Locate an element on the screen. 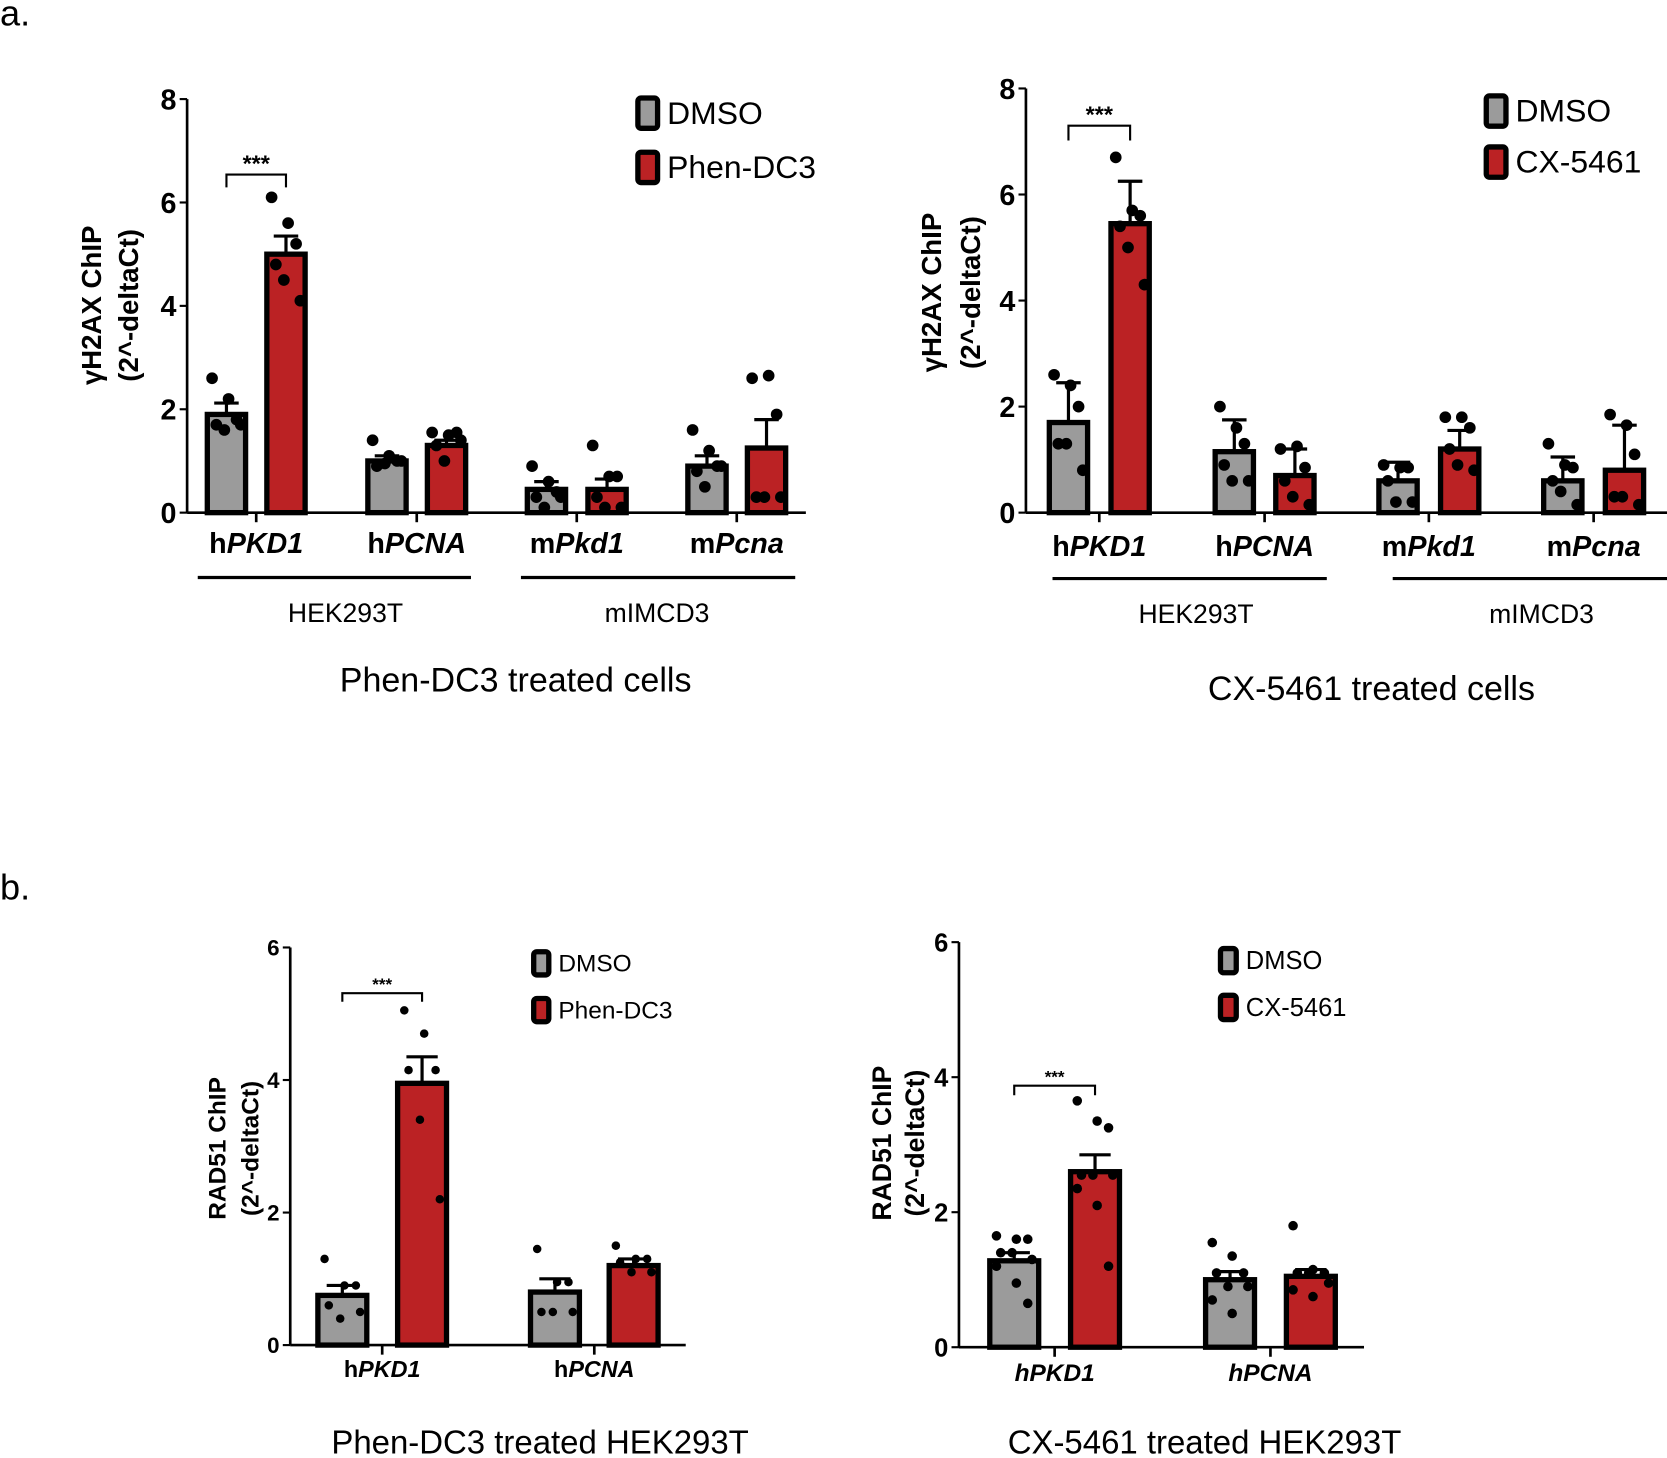 The image size is (1667, 1458). chart-title: CX-5461 treated cells is located at coordinates (1371, 689).